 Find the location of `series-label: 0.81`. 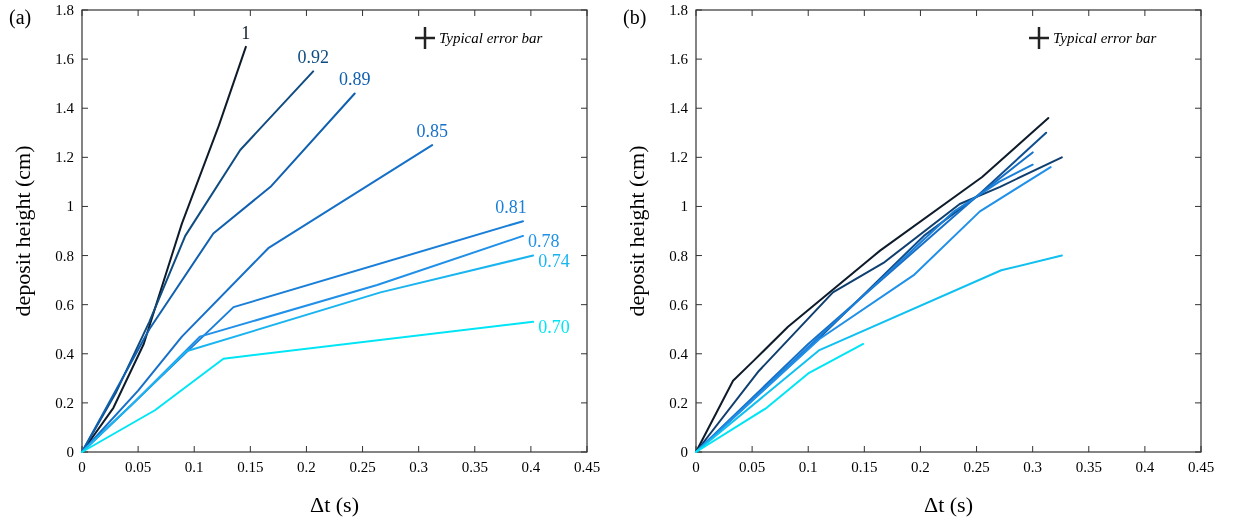

series-label: 0.81 is located at coordinates (511, 207).